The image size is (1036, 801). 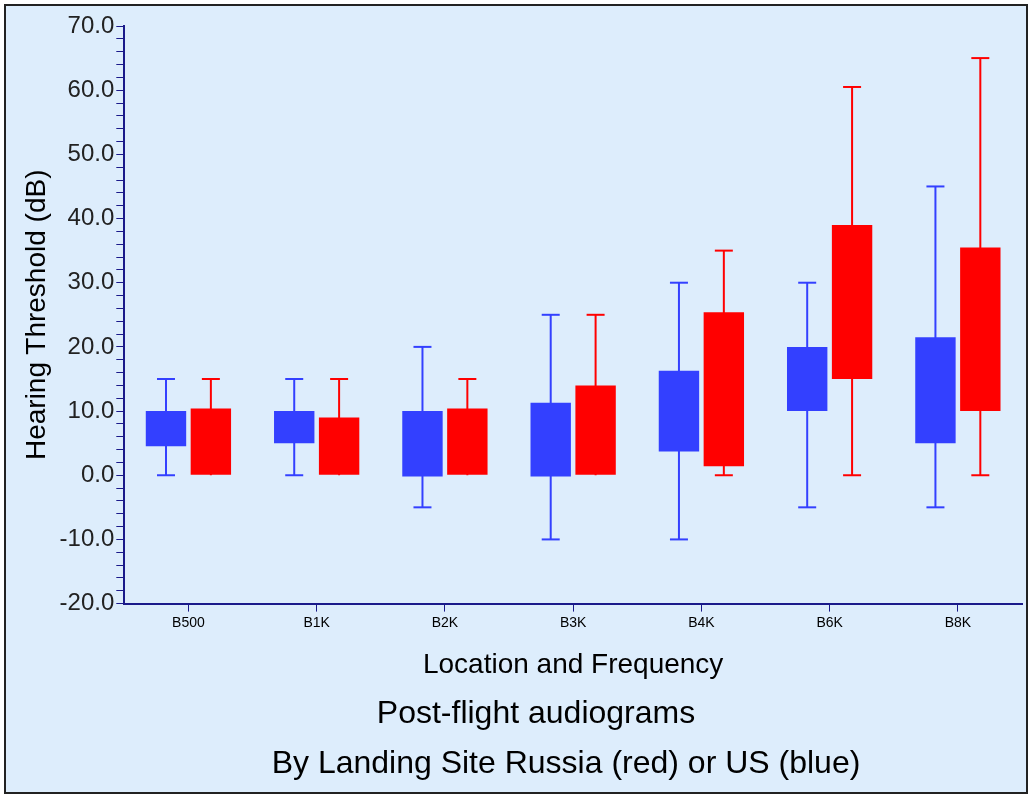 I want to click on y-axis-title: Hearing Threshold (dB), so click(x=35, y=315).